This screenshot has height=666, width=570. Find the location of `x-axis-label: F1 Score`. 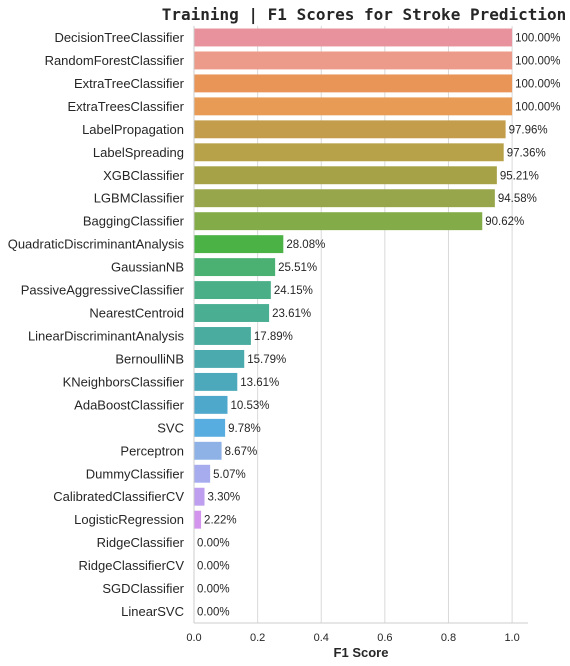

x-axis-label: F1 Score is located at coordinates (361, 652).